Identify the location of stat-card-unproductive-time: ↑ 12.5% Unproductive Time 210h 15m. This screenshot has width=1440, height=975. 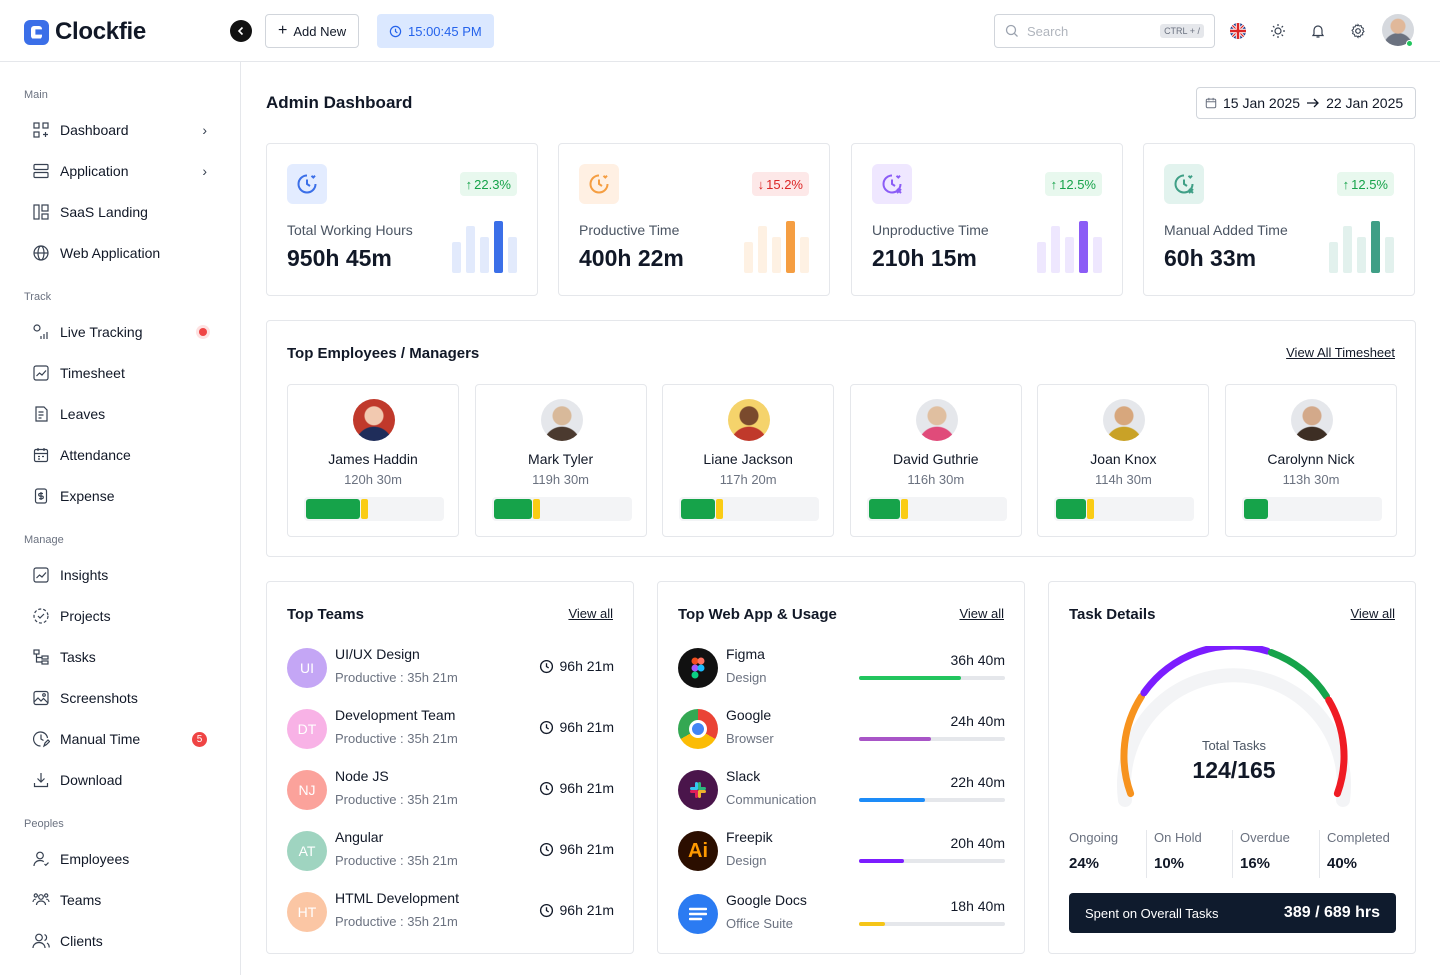
(987, 219).